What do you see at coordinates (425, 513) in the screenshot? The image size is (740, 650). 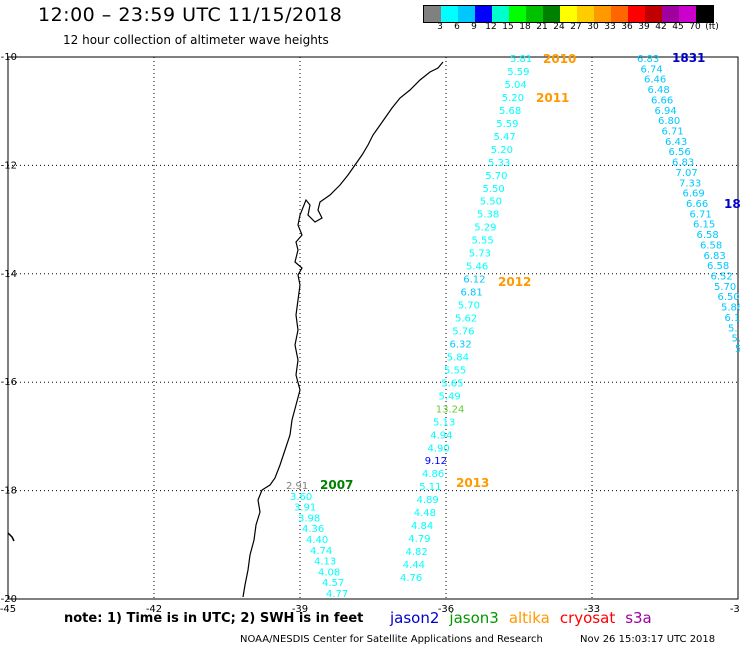 I see `swh-value: 4.48` at bounding box center [425, 513].